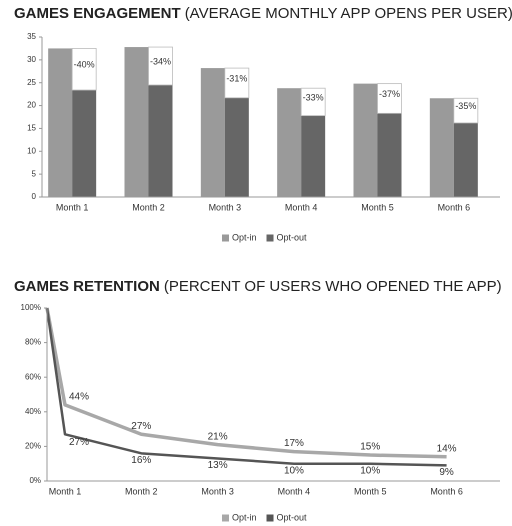 The height and width of the screenshot is (526, 512). Describe the element at coordinates (370, 447) in the screenshot. I see `data-label: 15%` at that location.